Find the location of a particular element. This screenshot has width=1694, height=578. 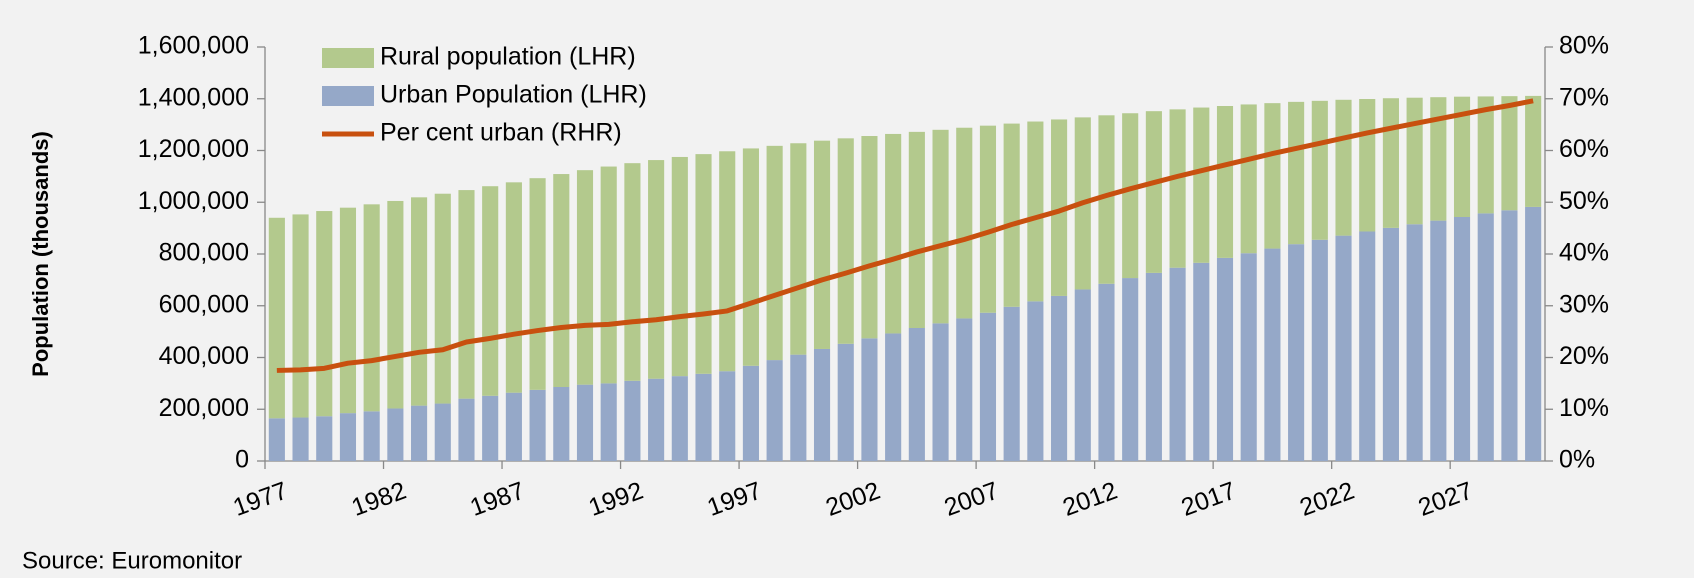

y2-tick-label: 80% is located at coordinates (1584, 46).